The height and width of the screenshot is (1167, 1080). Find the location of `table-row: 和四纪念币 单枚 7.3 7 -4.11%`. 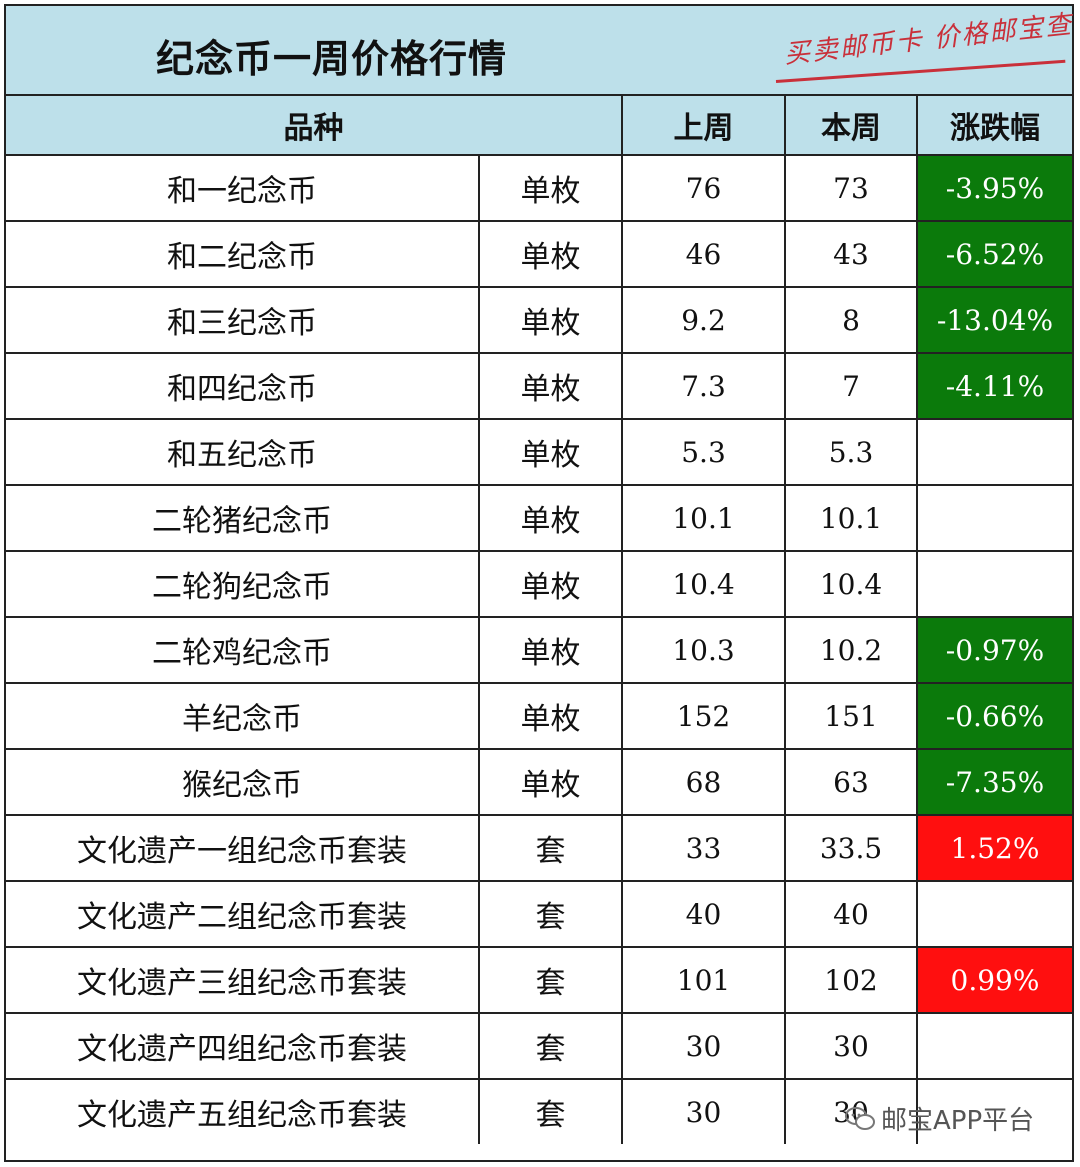

table-row: 和四纪念币 单枚 7.3 7 -4.11% is located at coordinates (539, 386).